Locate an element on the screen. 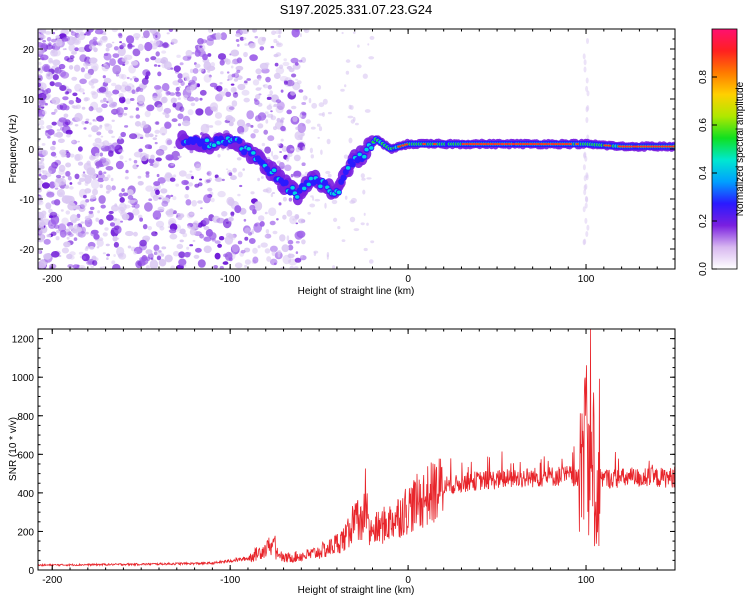 The height and width of the screenshot is (600, 750). ridge-core is located at coordinates (214, 145).